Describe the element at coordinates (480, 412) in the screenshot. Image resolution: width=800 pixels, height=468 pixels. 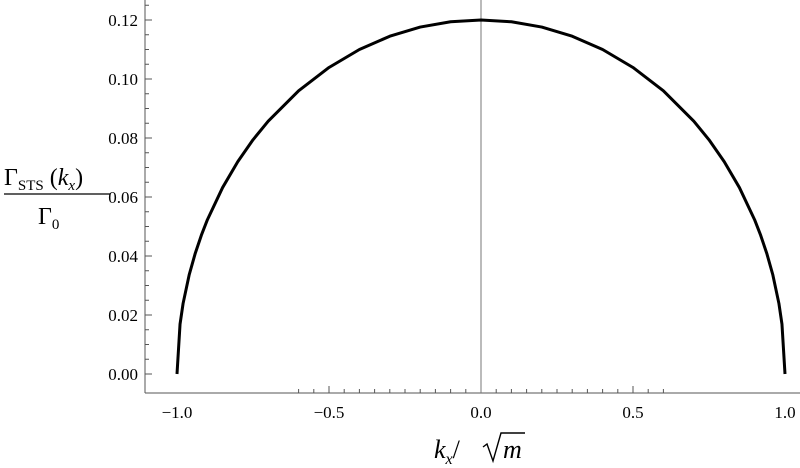
I see `x-tick-label: 0.0` at that location.